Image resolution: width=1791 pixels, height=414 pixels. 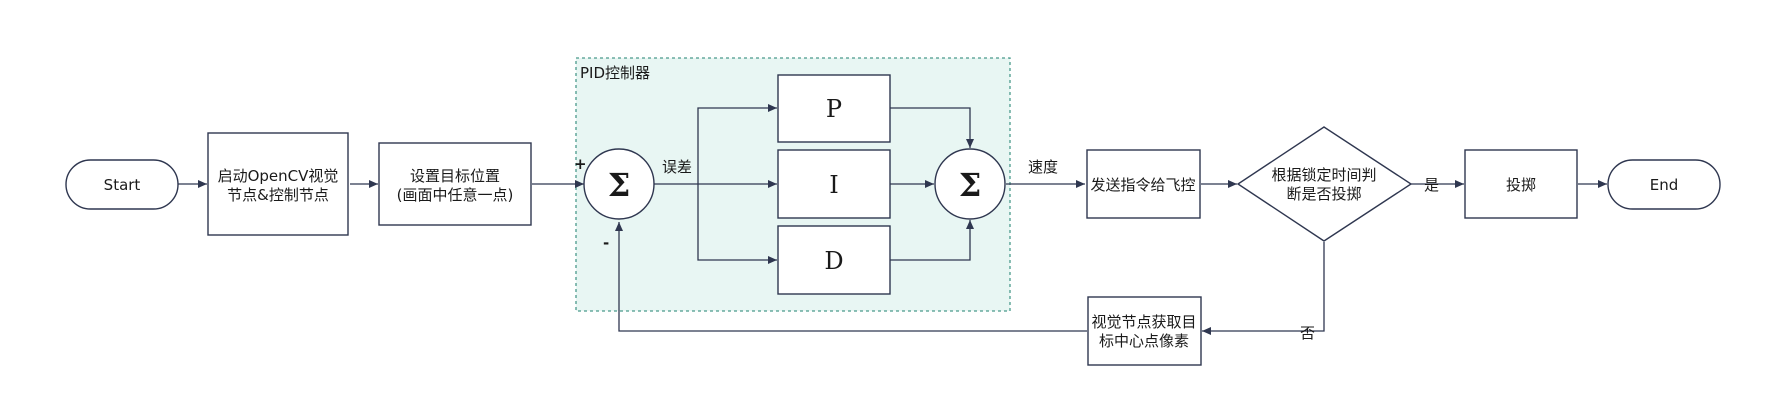 I want to click on feedback-label-1: 视觉节点获取目, so click(x=1143, y=322).